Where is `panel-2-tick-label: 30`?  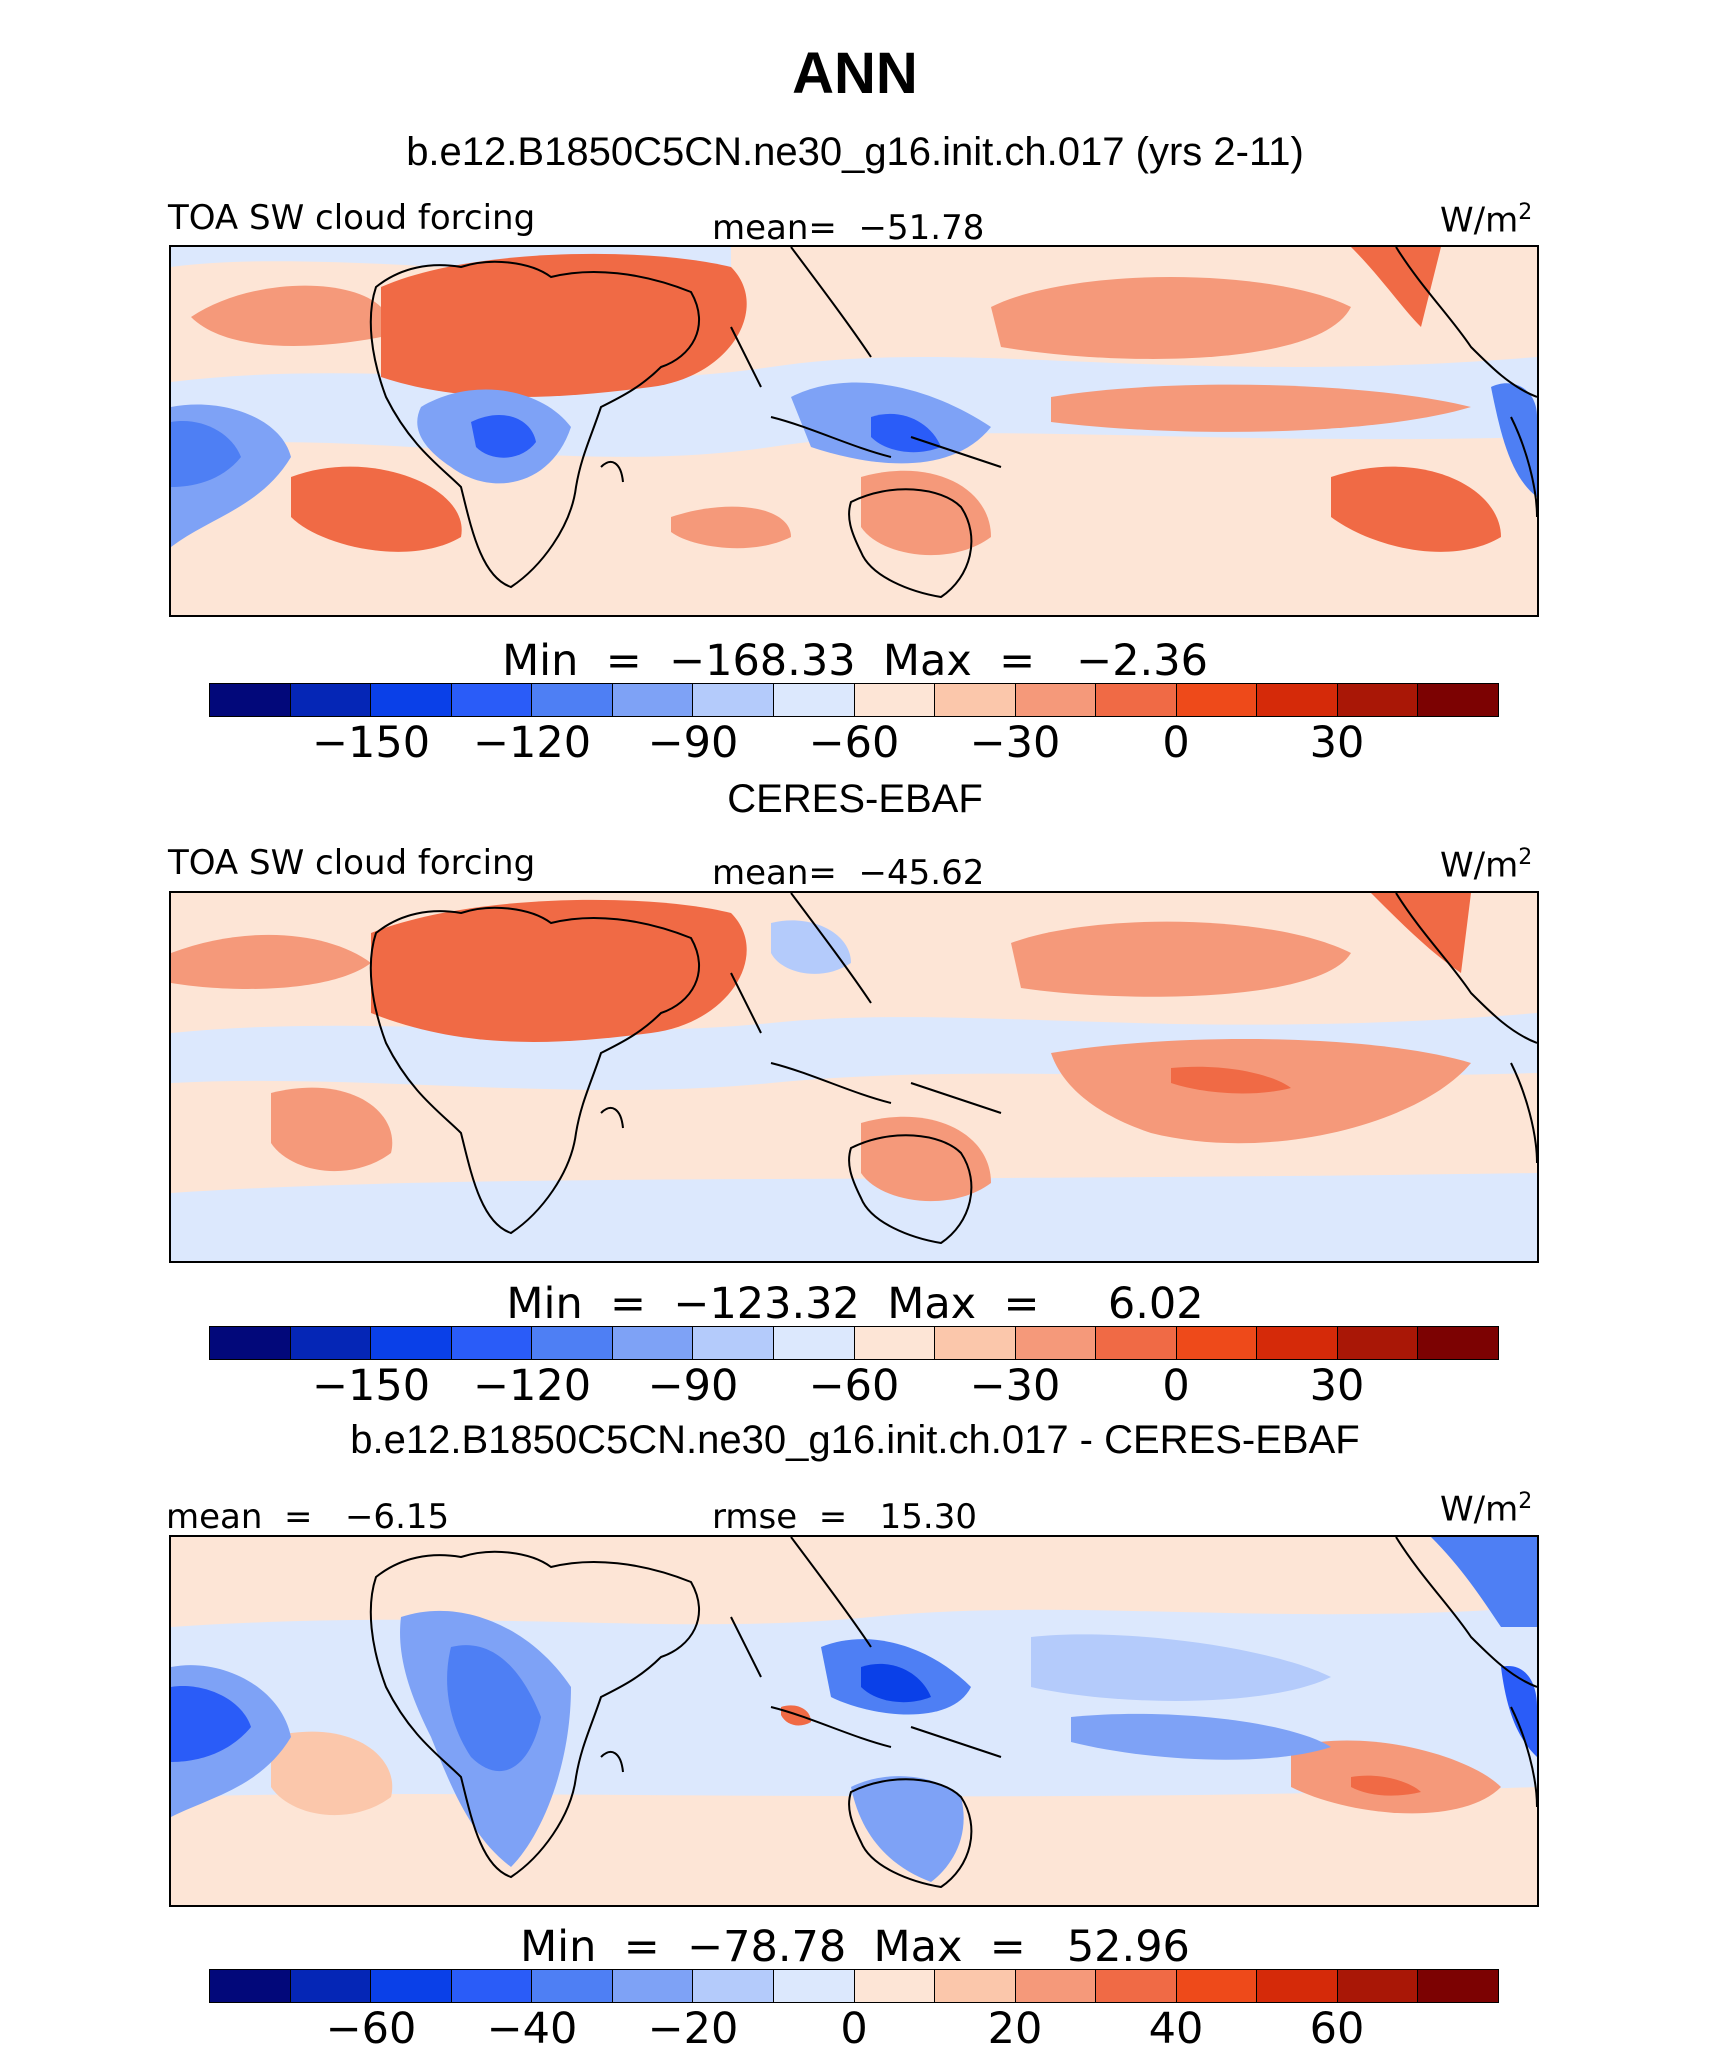
panel-2-tick-label: 30 is located at coordinates (1337, 1386).